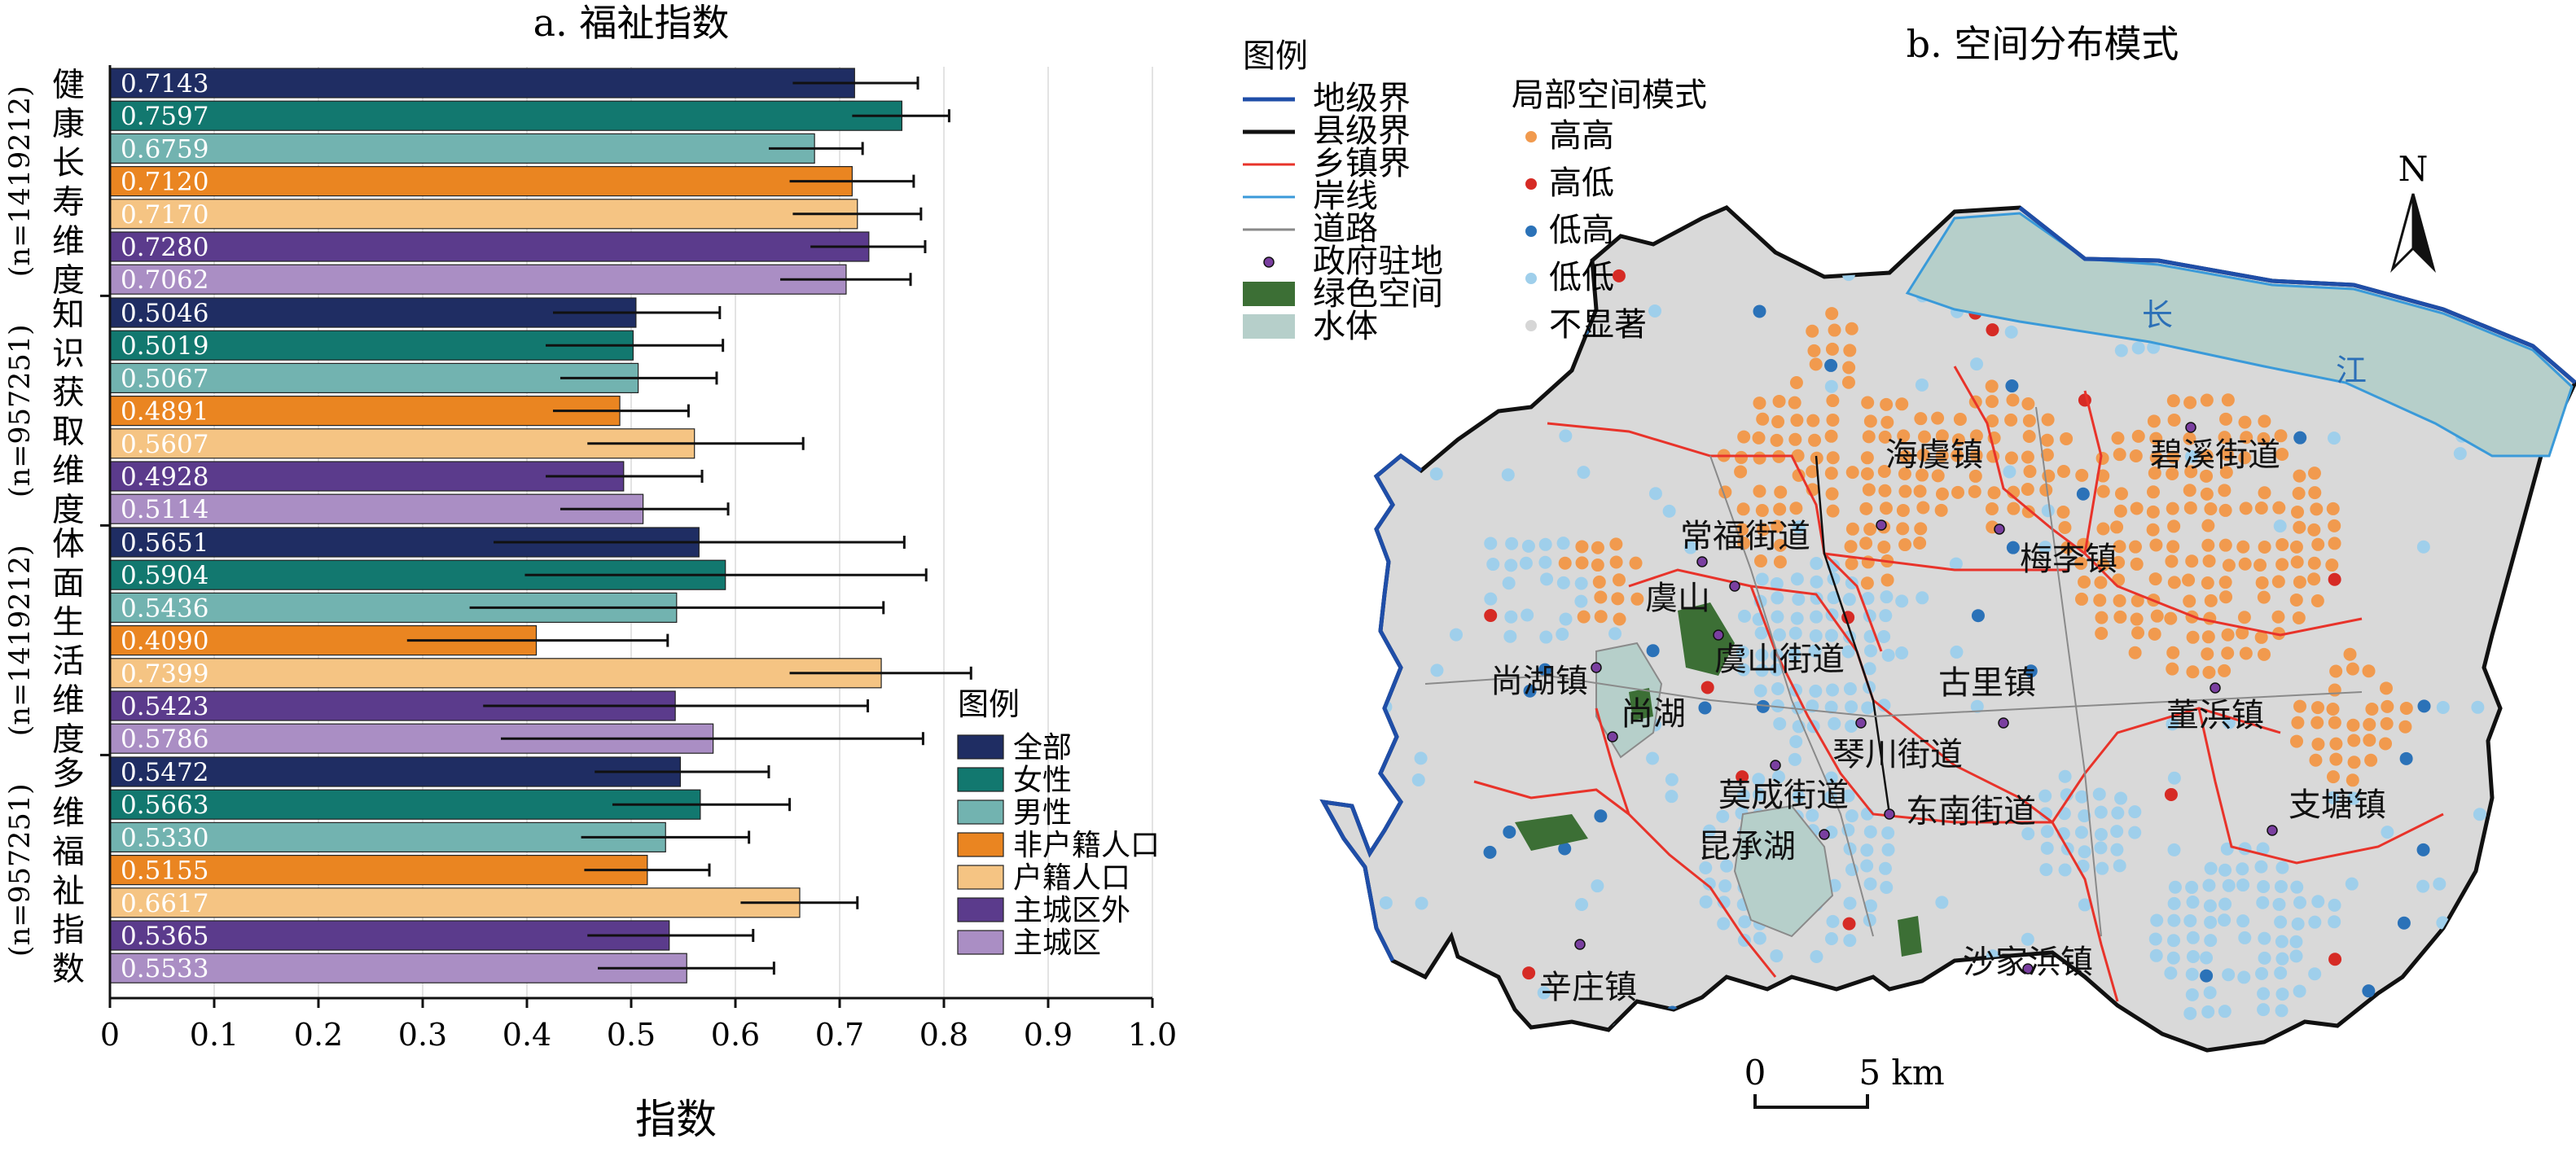 The width and height of the screenshot is (2576, 1152). Describe the element at coordinates (526, 1035) in the screenshot. I see `x-tick-label: 0.4` at that location.